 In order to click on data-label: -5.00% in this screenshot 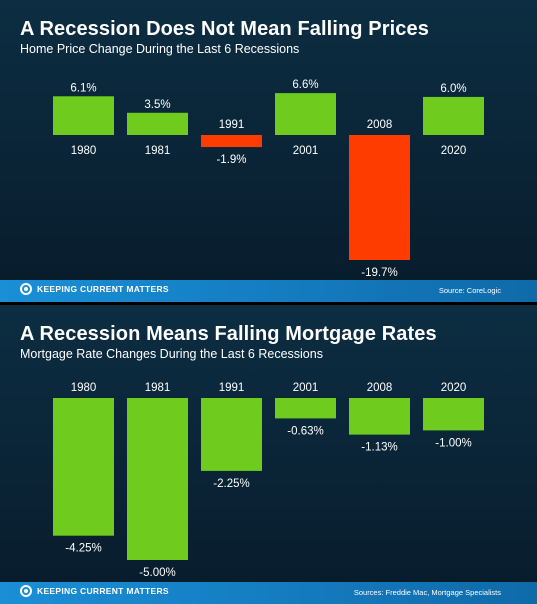, I will do `click(157, 573)`.